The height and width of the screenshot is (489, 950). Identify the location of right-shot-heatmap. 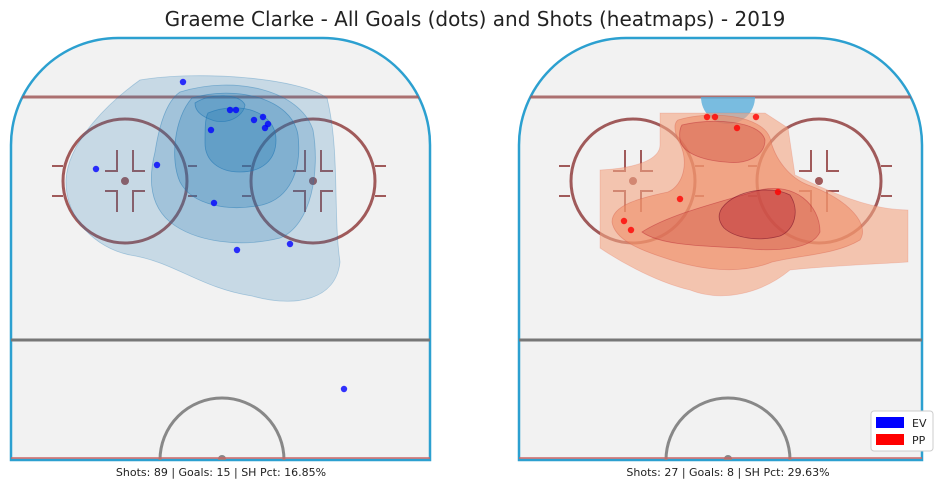
(754, 204).